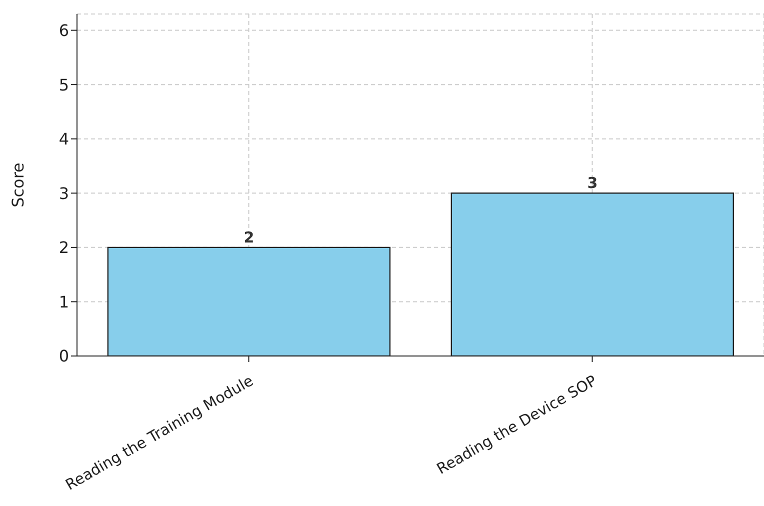 The height and width of the screenshot is (506, 764). Describe the element at coordinates (63, 193) in the screenshot. I see `y-tick-label: 3` at that location.